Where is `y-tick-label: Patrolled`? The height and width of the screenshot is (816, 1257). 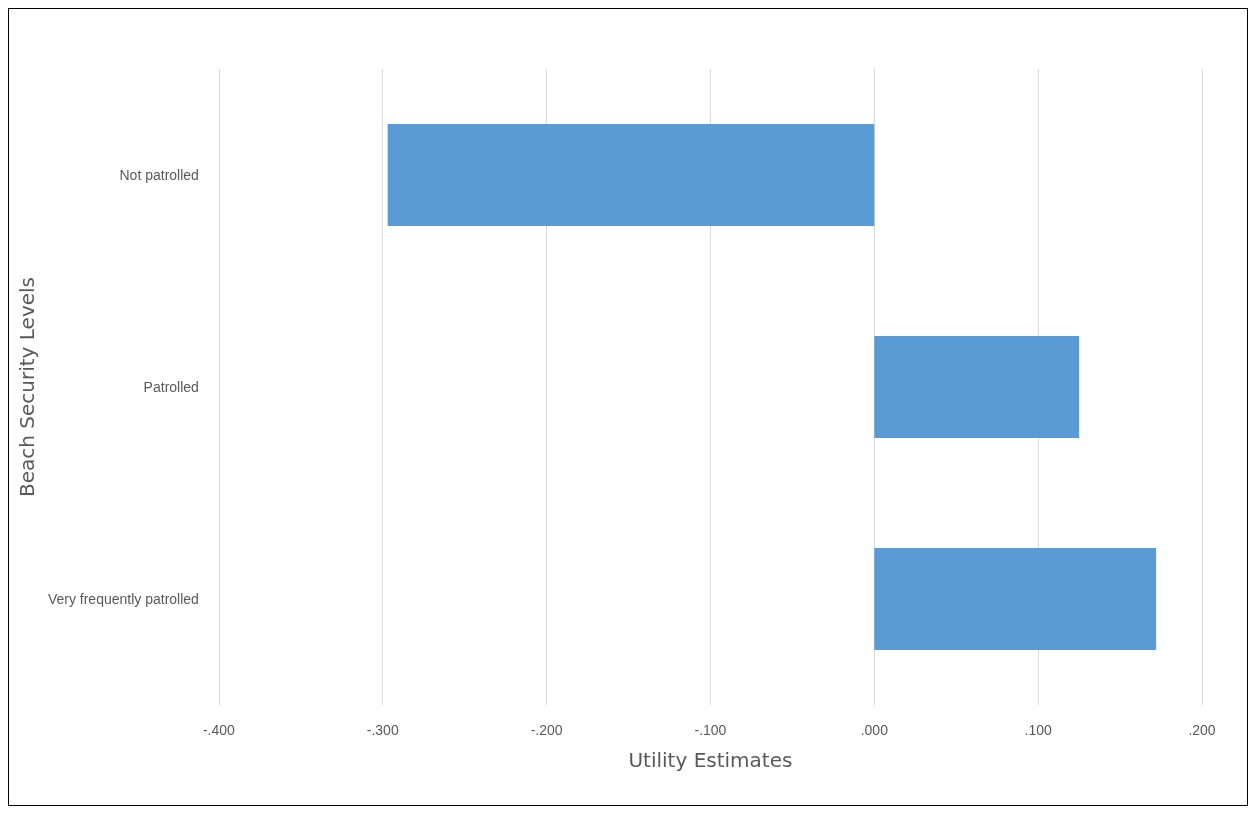 y-tick-label: Patrolled is located at coordinates (171, 387).